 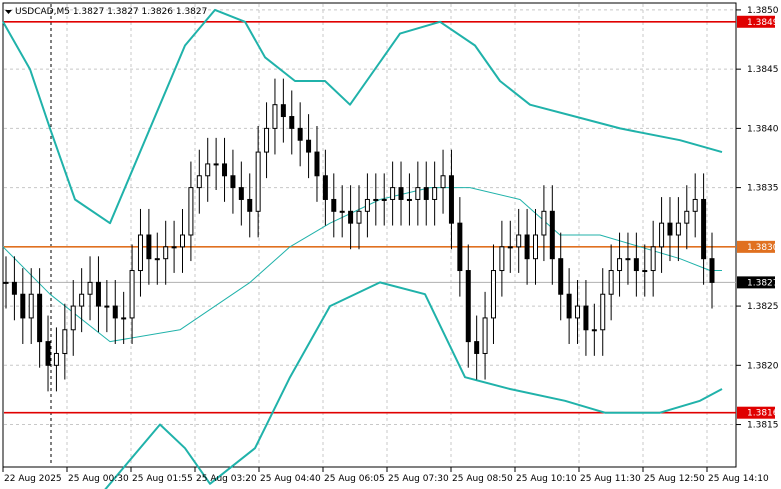 I want to click on price-tick-label: 1.3840, so click(x=763, y=129).